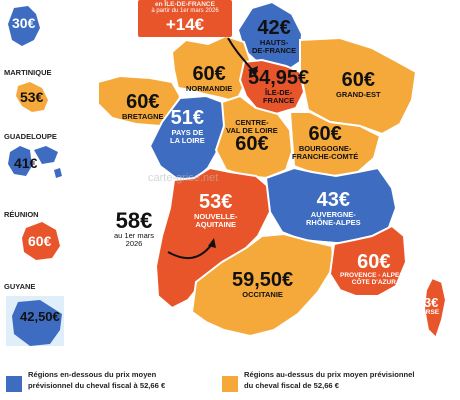 The width and height of the screenshot is (460, 400). What do you see at coordinates (333, 218) in the screenshot?
I see `name-auvergne-rhone-alpes: AUVERGNE- RHÔNE-ALPES` at bounding box center [333, 218].